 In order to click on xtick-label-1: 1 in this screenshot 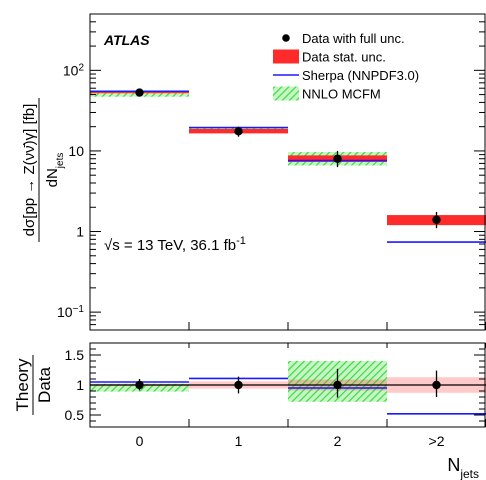, I will do `click(239, 441)`.